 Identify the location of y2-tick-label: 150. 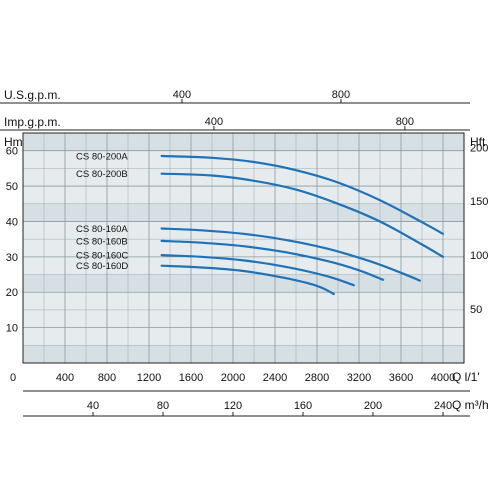
(479, 202).